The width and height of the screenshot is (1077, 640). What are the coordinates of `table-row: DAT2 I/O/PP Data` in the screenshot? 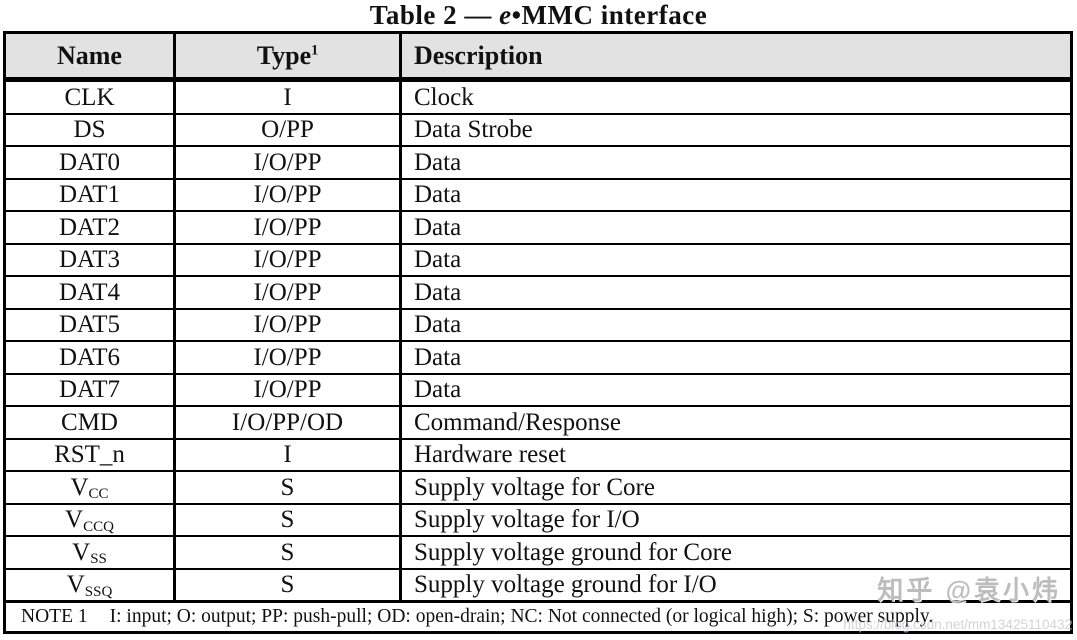 It's located at (538, 227).